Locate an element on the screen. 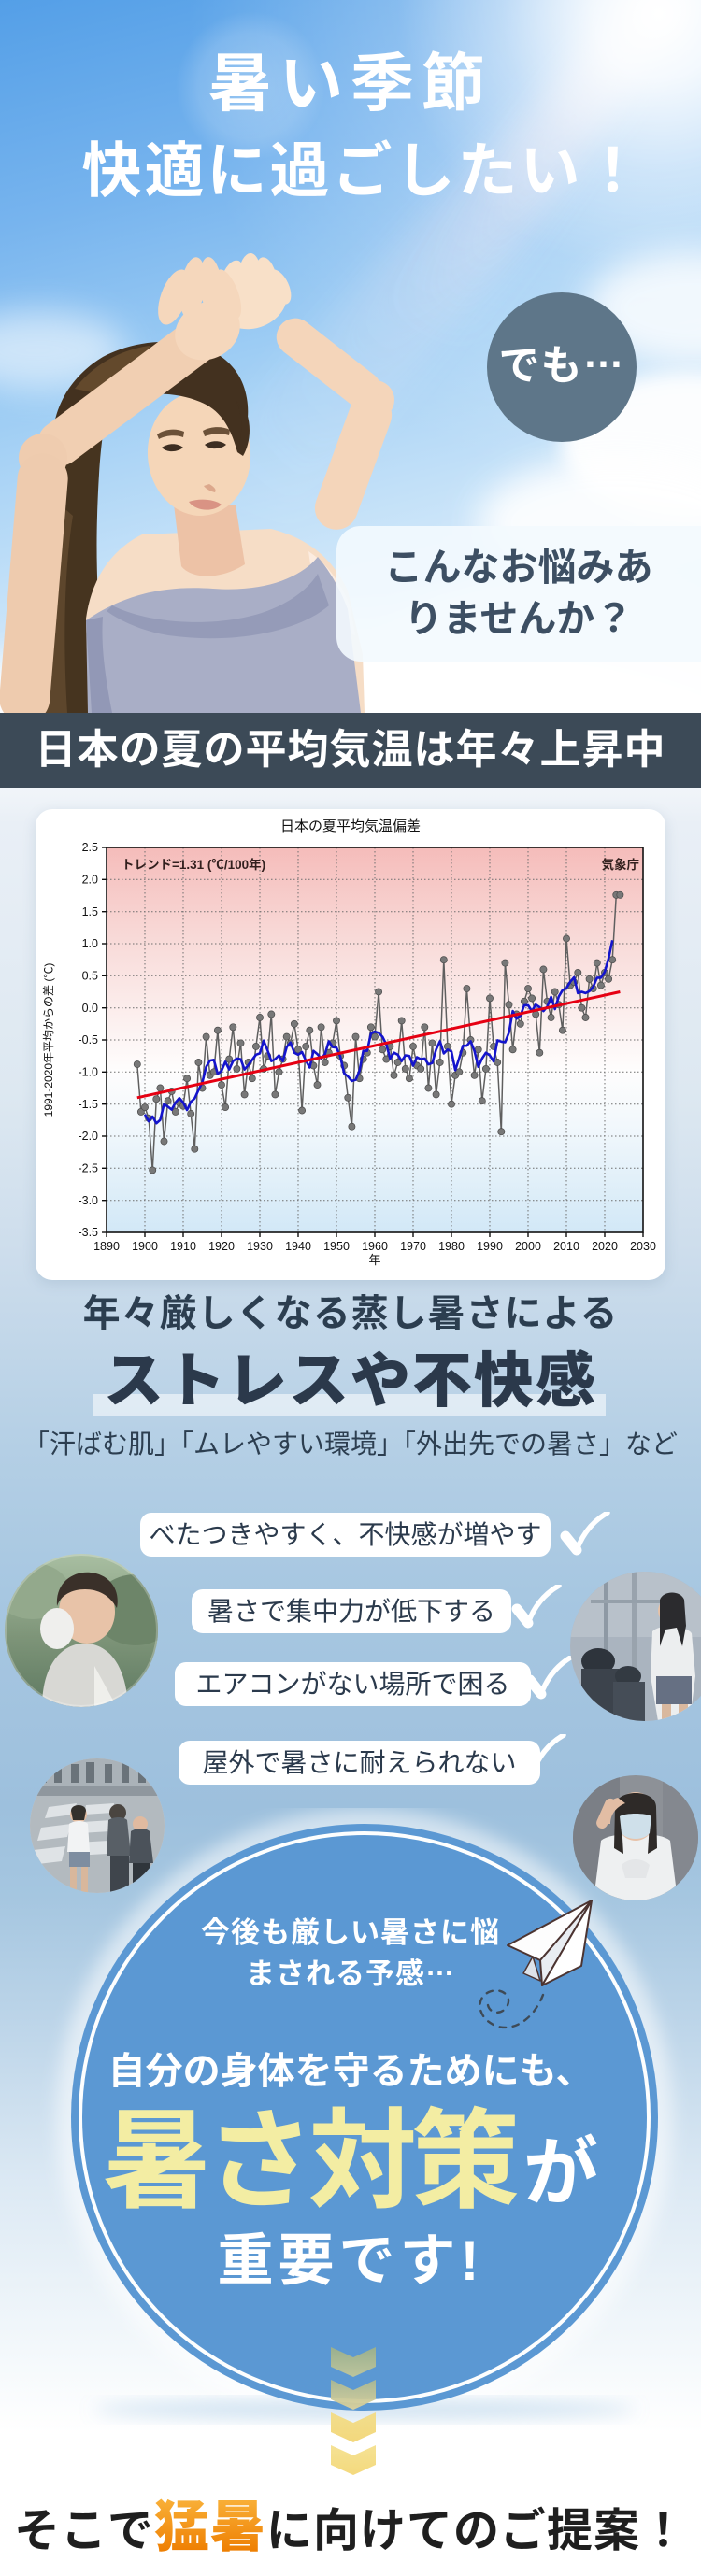  svg-text: 1900 is located at coordinates (145, 1247).